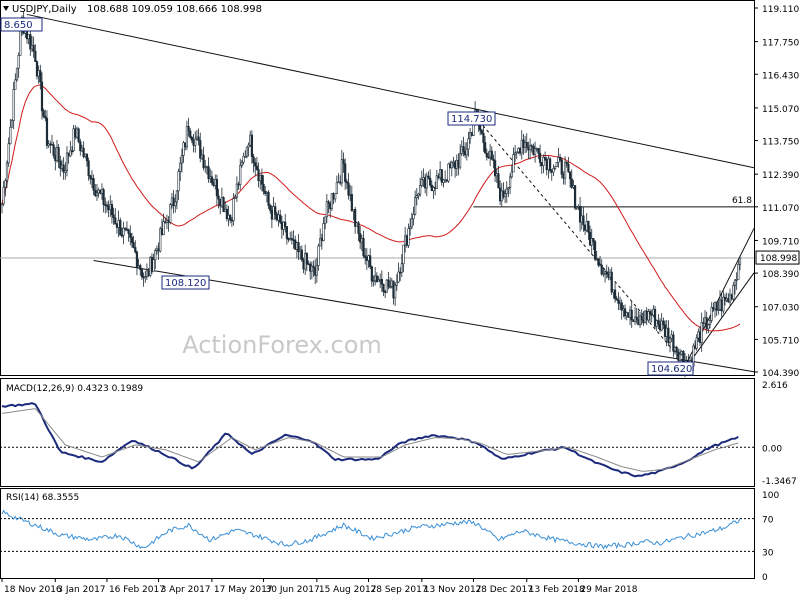 The width and height of the screenshot is (800, 604). I want to click on x-axis-label: 15 Aug 2017, so click(348, 590).